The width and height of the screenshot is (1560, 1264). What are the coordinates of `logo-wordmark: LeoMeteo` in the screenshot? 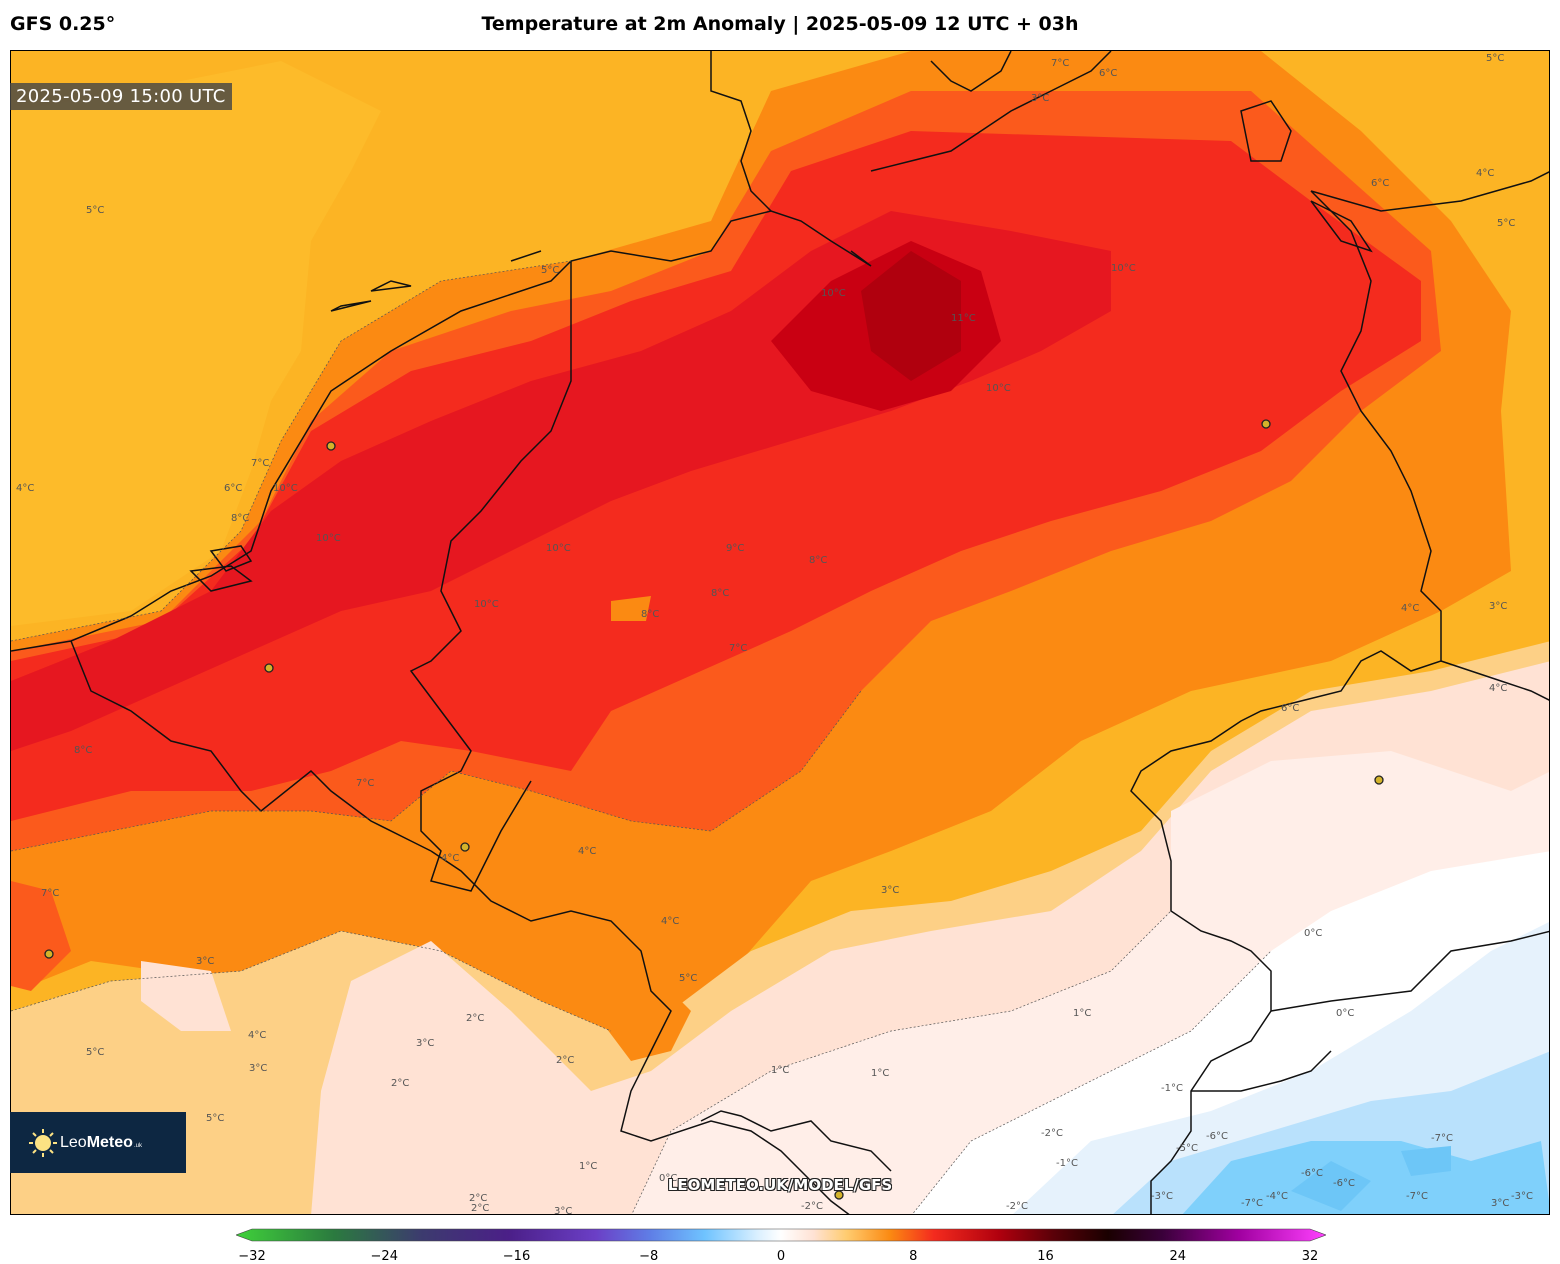 It's located at (96, 1142).